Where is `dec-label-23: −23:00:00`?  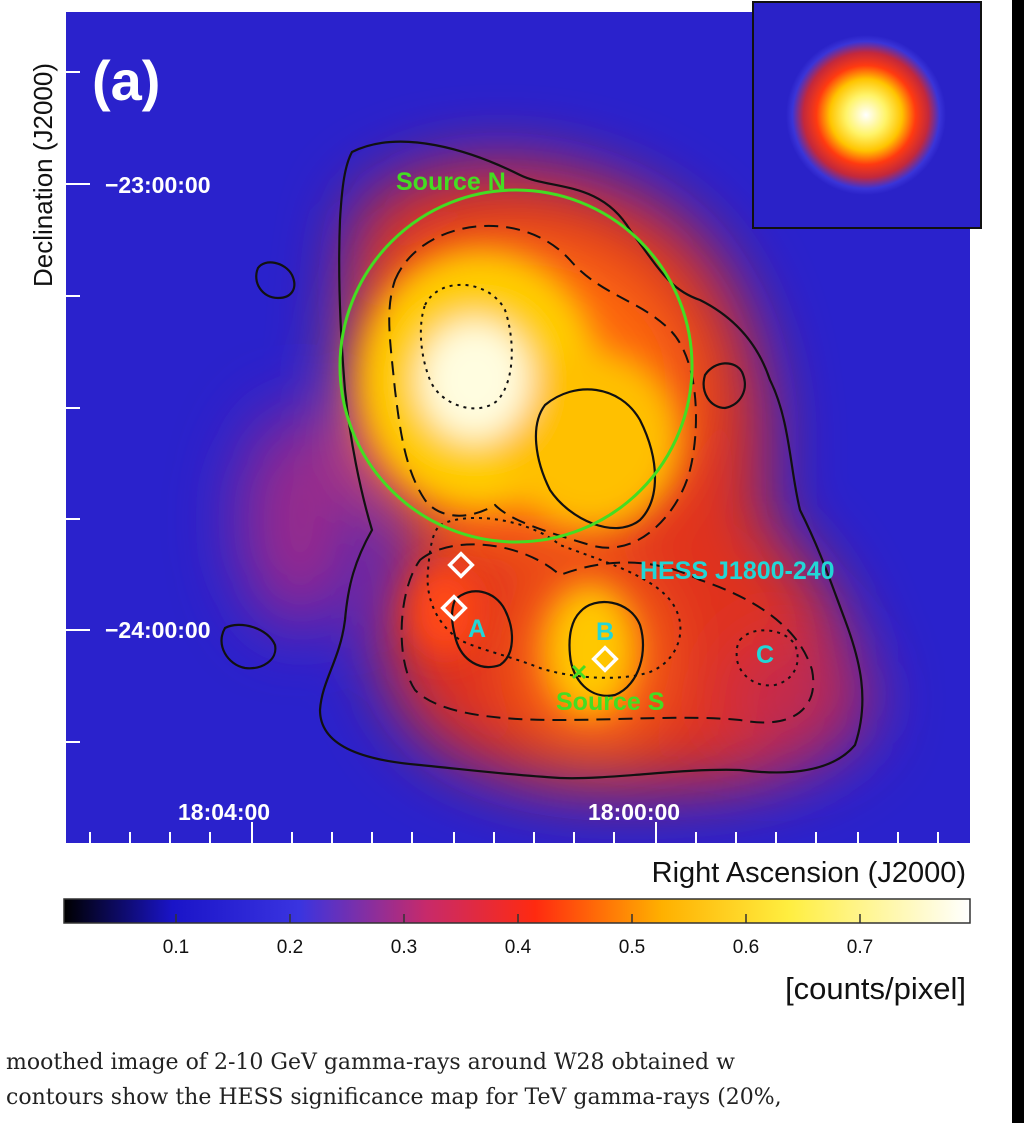 dec-label-23: −23:00:00 is located at coordinates (158, 185).